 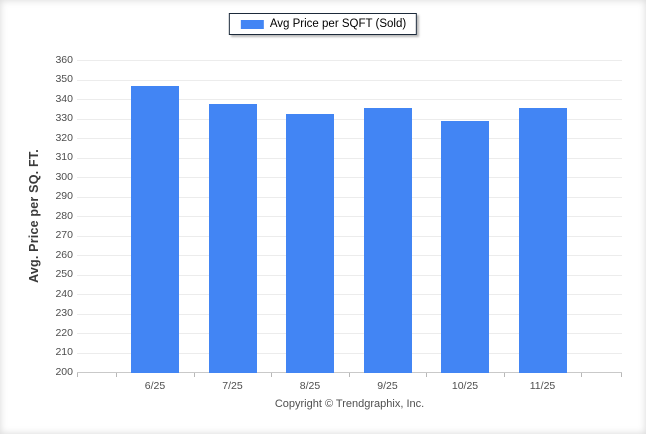 I want to click on legend: Avg Price per SQFT (Sold), so click(x=323, y=24).